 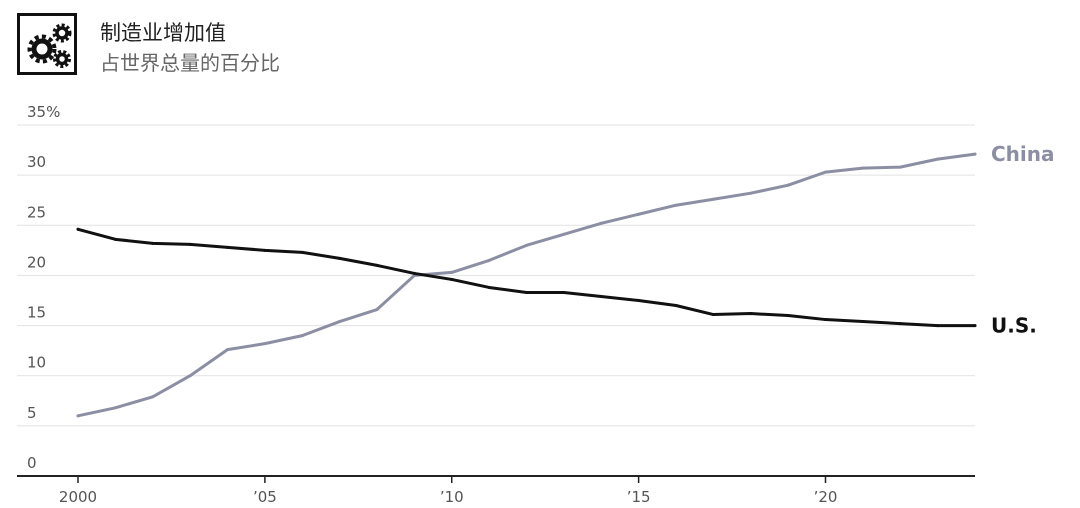 I want to click on small-gear-bottom-icon, so click(x=62, y=59).